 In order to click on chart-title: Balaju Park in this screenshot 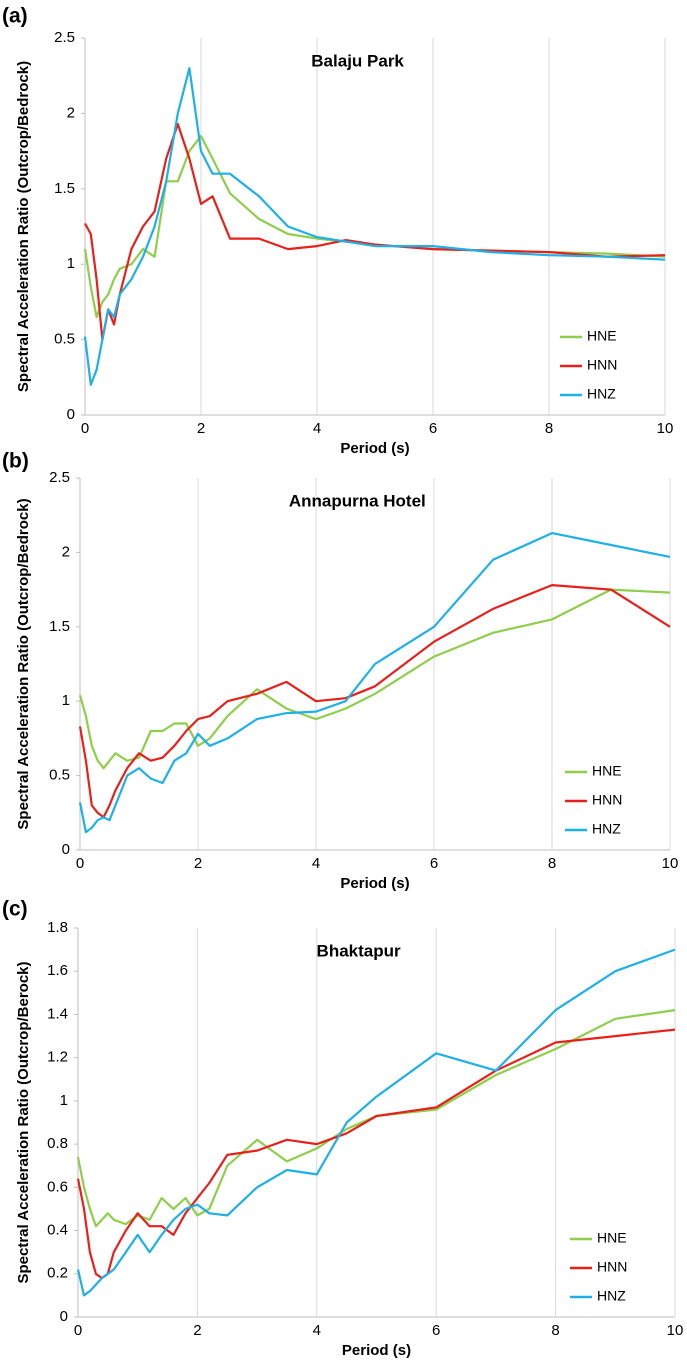, I will do `click(357, 60)`.